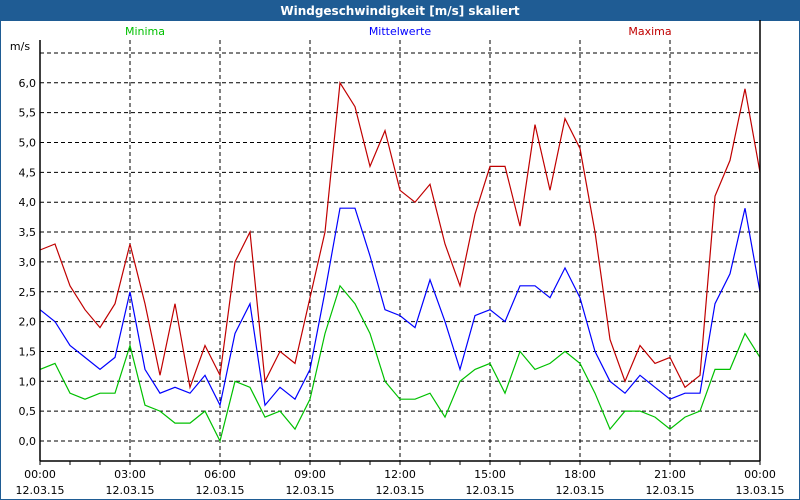 Image resolution: width=800 pixels, height=500 pixels. Describe the element at coordinates (28, 292) in the screenshot. I see `y-tick-label: 2,5` at that location.